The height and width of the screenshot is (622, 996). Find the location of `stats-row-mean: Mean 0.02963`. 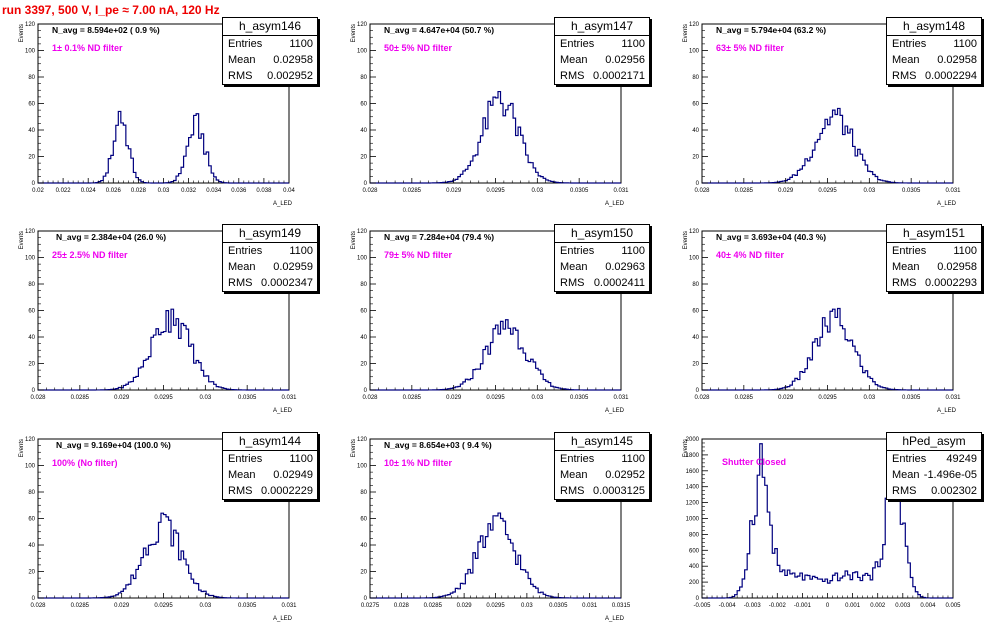

stats-row-mean: Mean 0.02963 is located at coordinates (602, 267).